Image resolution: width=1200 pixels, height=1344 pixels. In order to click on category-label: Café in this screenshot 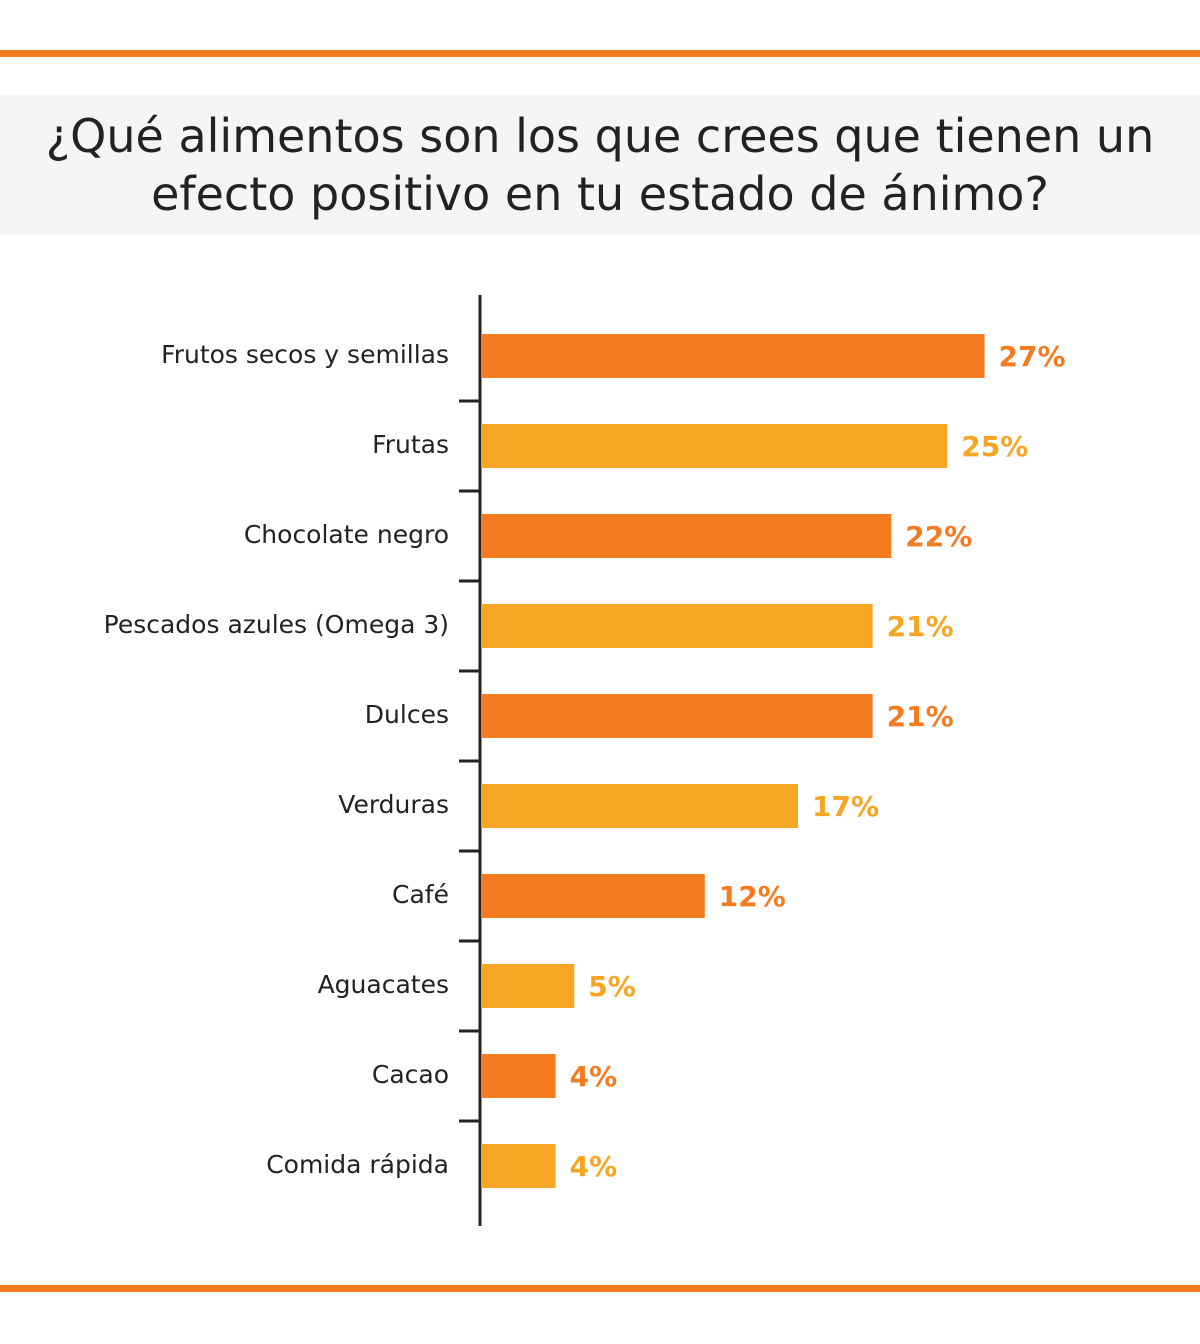, I will do `click(420, 894)`.